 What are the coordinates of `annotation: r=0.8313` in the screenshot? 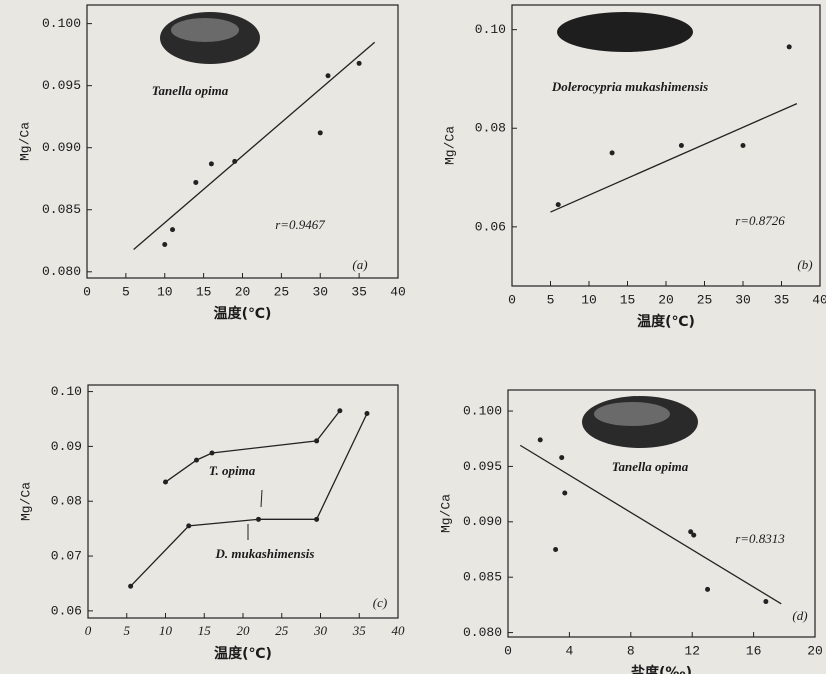 It's located at (760, 538).